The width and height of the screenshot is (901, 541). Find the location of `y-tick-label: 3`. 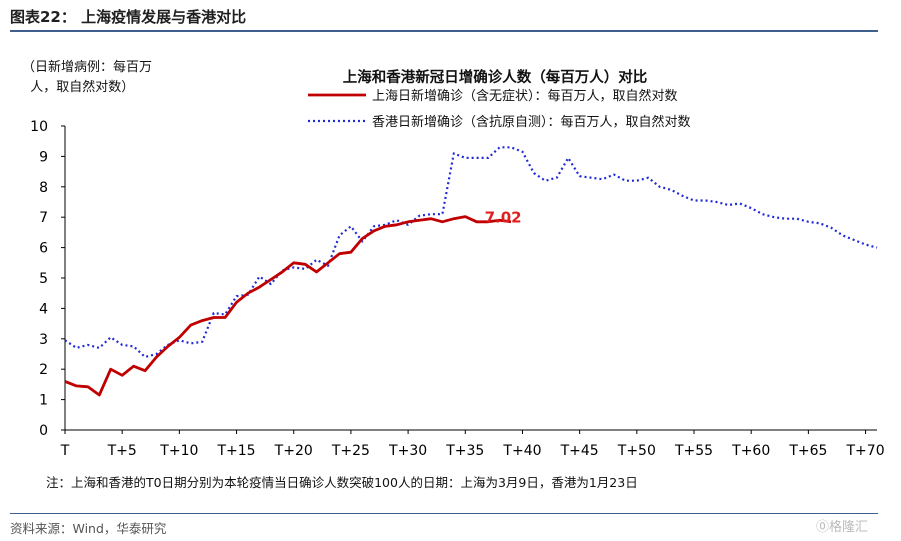

y-tick-label: 3 is located at coordinates (43, 340).